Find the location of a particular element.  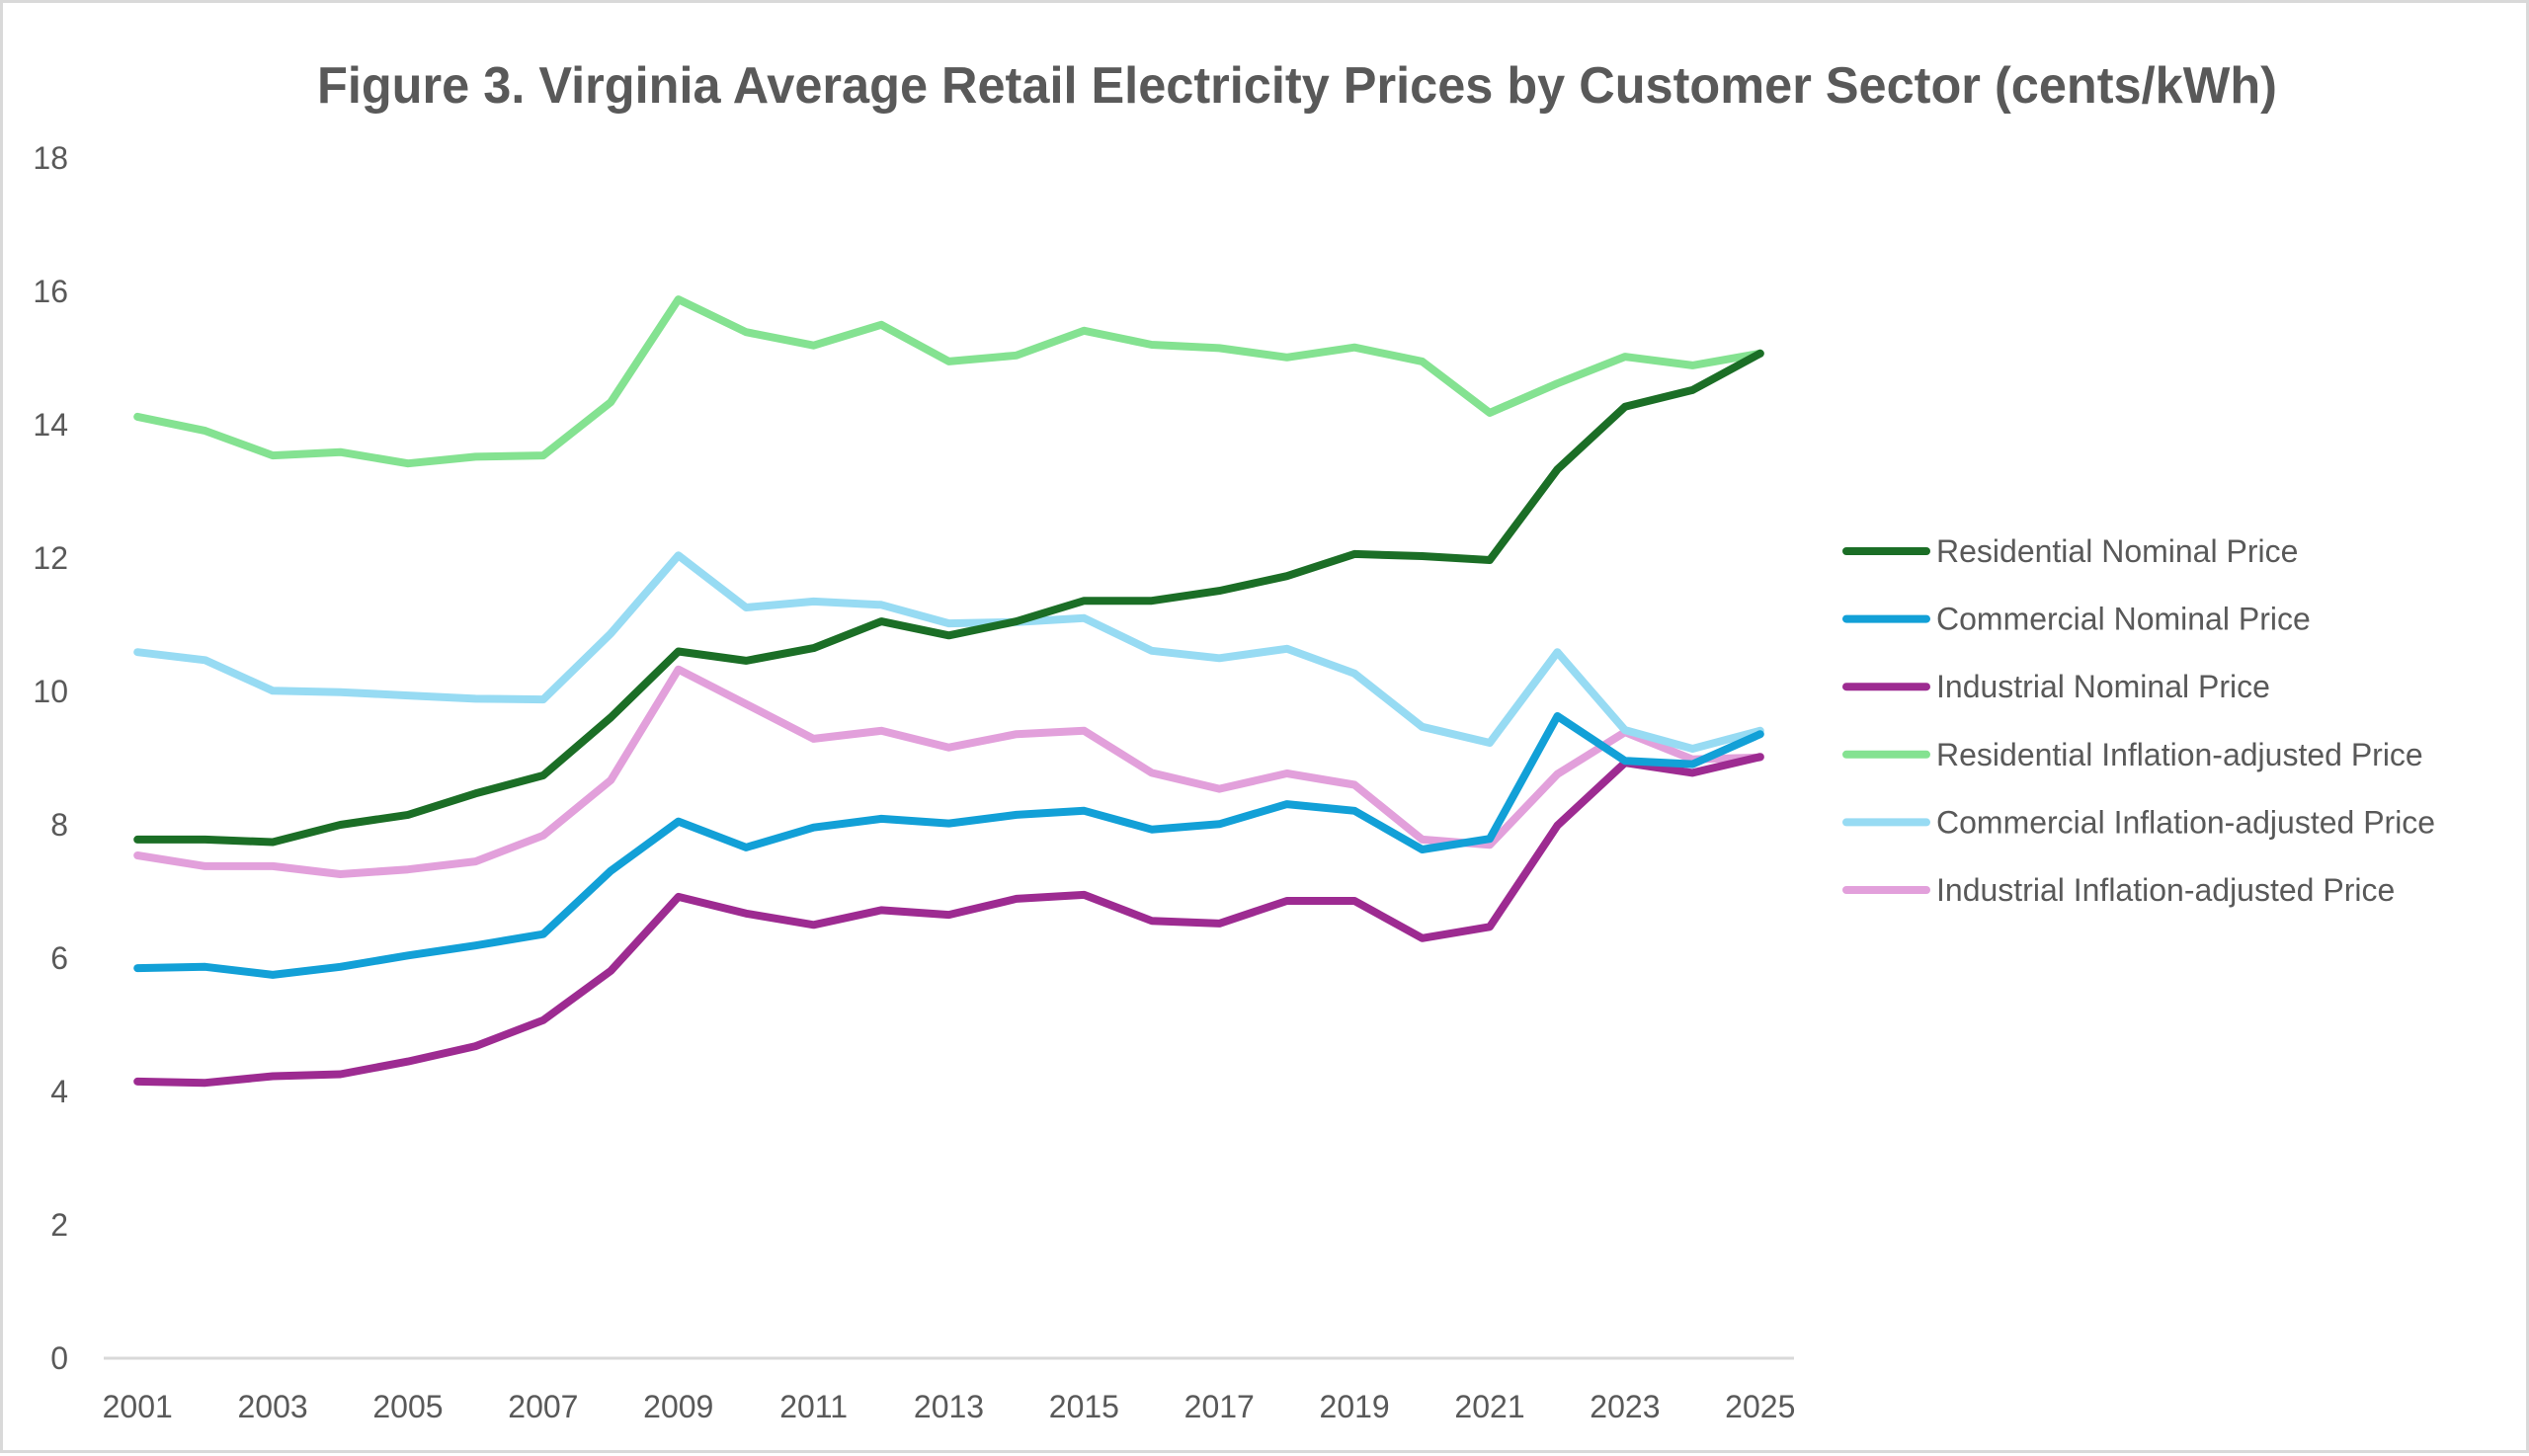

y-tick-label: 6 is located at coordinates (59, 958).